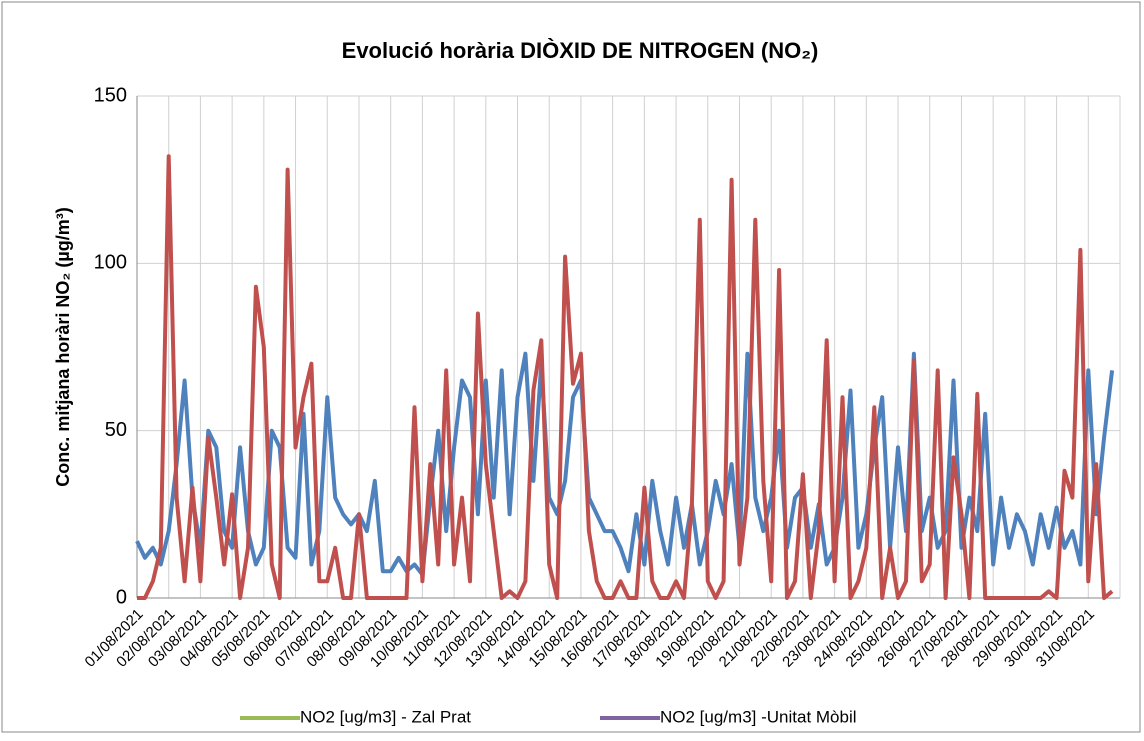 This screenshot has width=1144, height=741. What do you see at coordinates (385, 716) in the screenshot?
I see `legend-label: NO2 [ug/m3] - Zal Prat` at bounding box center [385, 716].